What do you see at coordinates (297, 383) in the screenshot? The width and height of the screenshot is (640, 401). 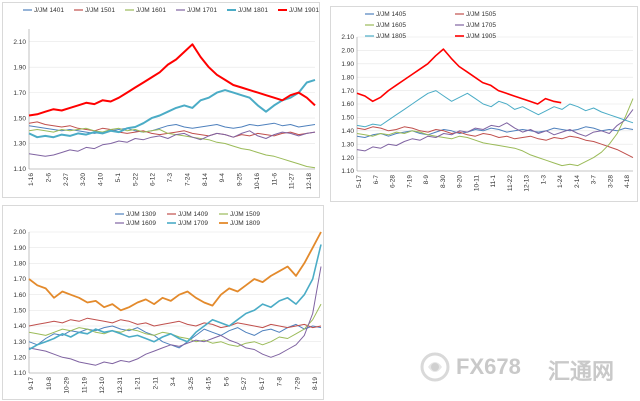 I see `x-tick-label: 7-29` at bounding box center [297, 383].